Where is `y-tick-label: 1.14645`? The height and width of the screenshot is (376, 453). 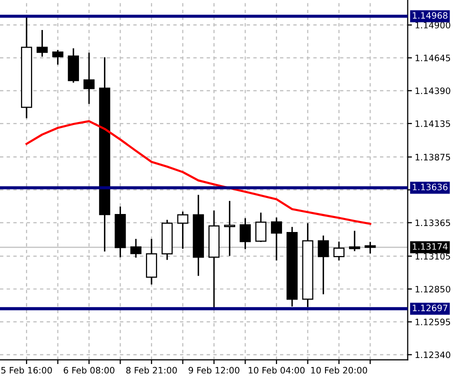
y-tick-label: 1.14645 is located at coordinates (433, 58).